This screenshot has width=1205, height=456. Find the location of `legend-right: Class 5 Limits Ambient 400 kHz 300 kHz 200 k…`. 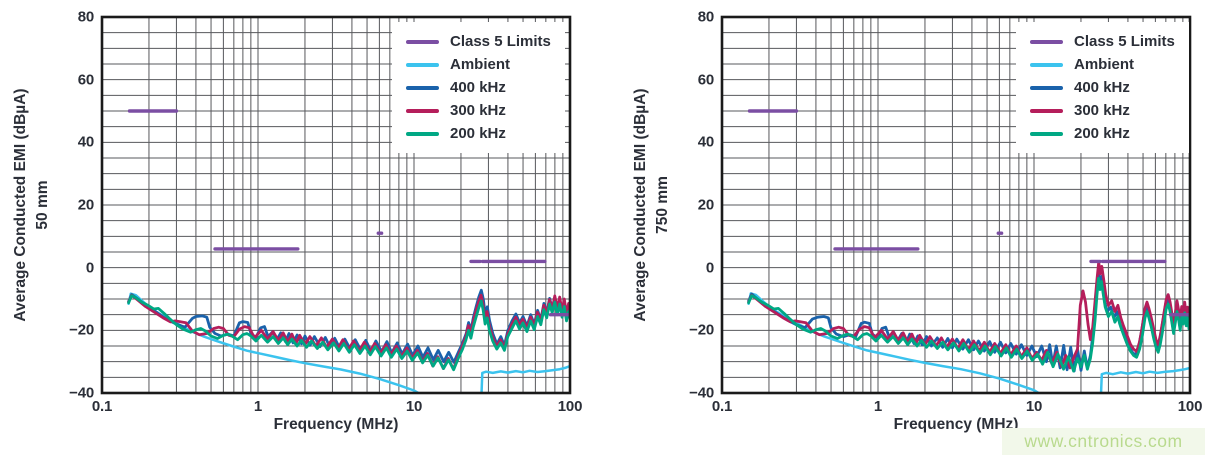

legend-right: Class 5 Limits Ambient 400 kHz 300 kHz 200 k… is located at coordinates (1102, 87).